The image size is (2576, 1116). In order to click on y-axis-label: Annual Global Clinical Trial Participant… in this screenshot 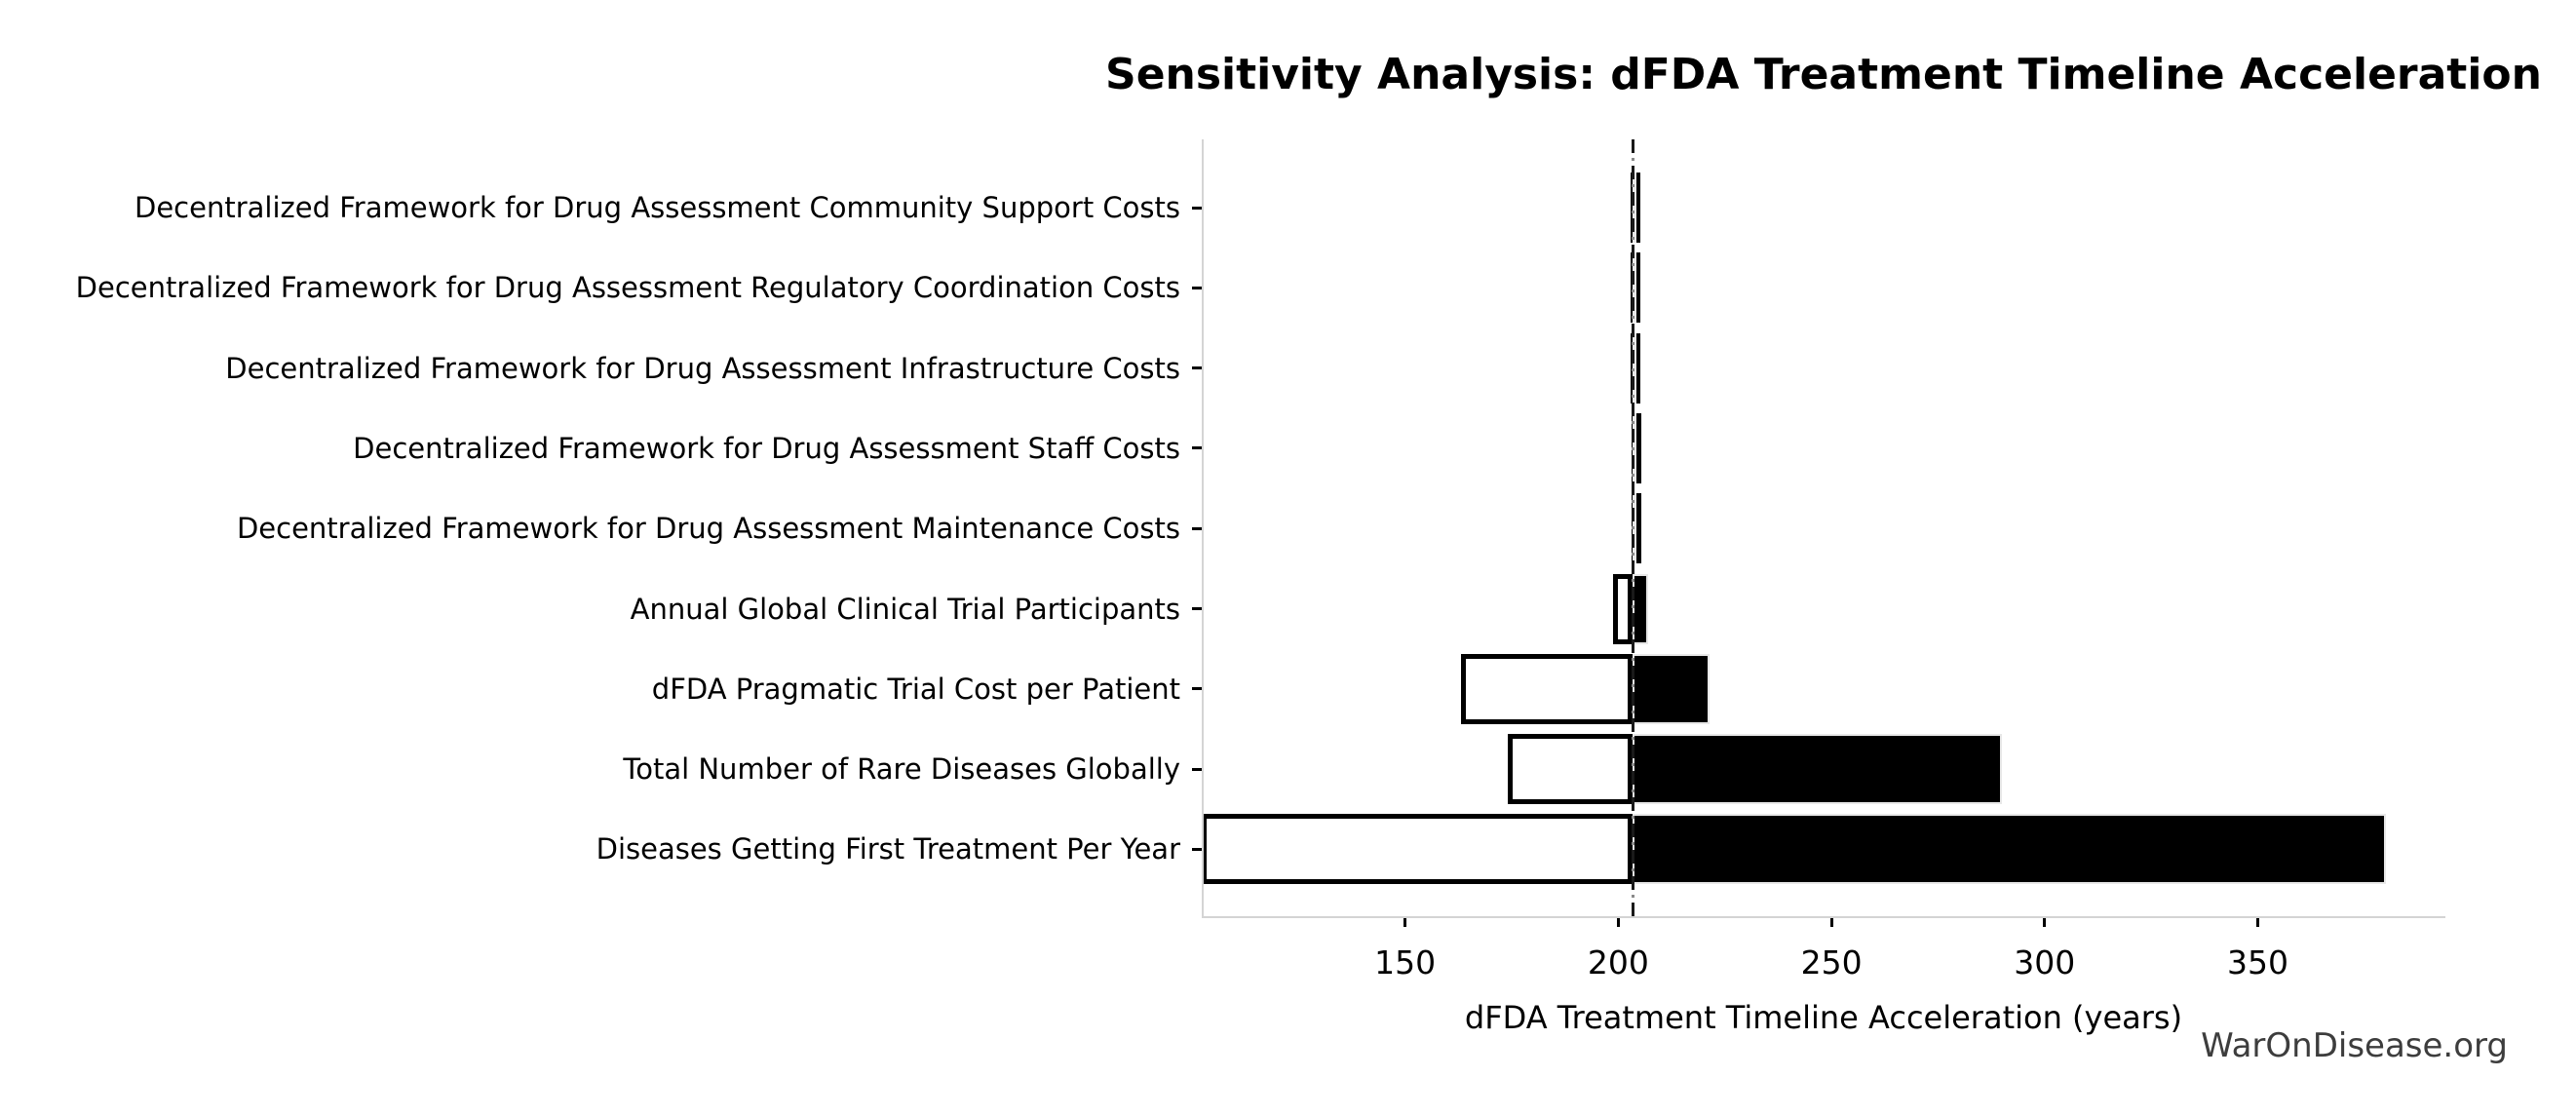, I will do `click(905, 609)`.